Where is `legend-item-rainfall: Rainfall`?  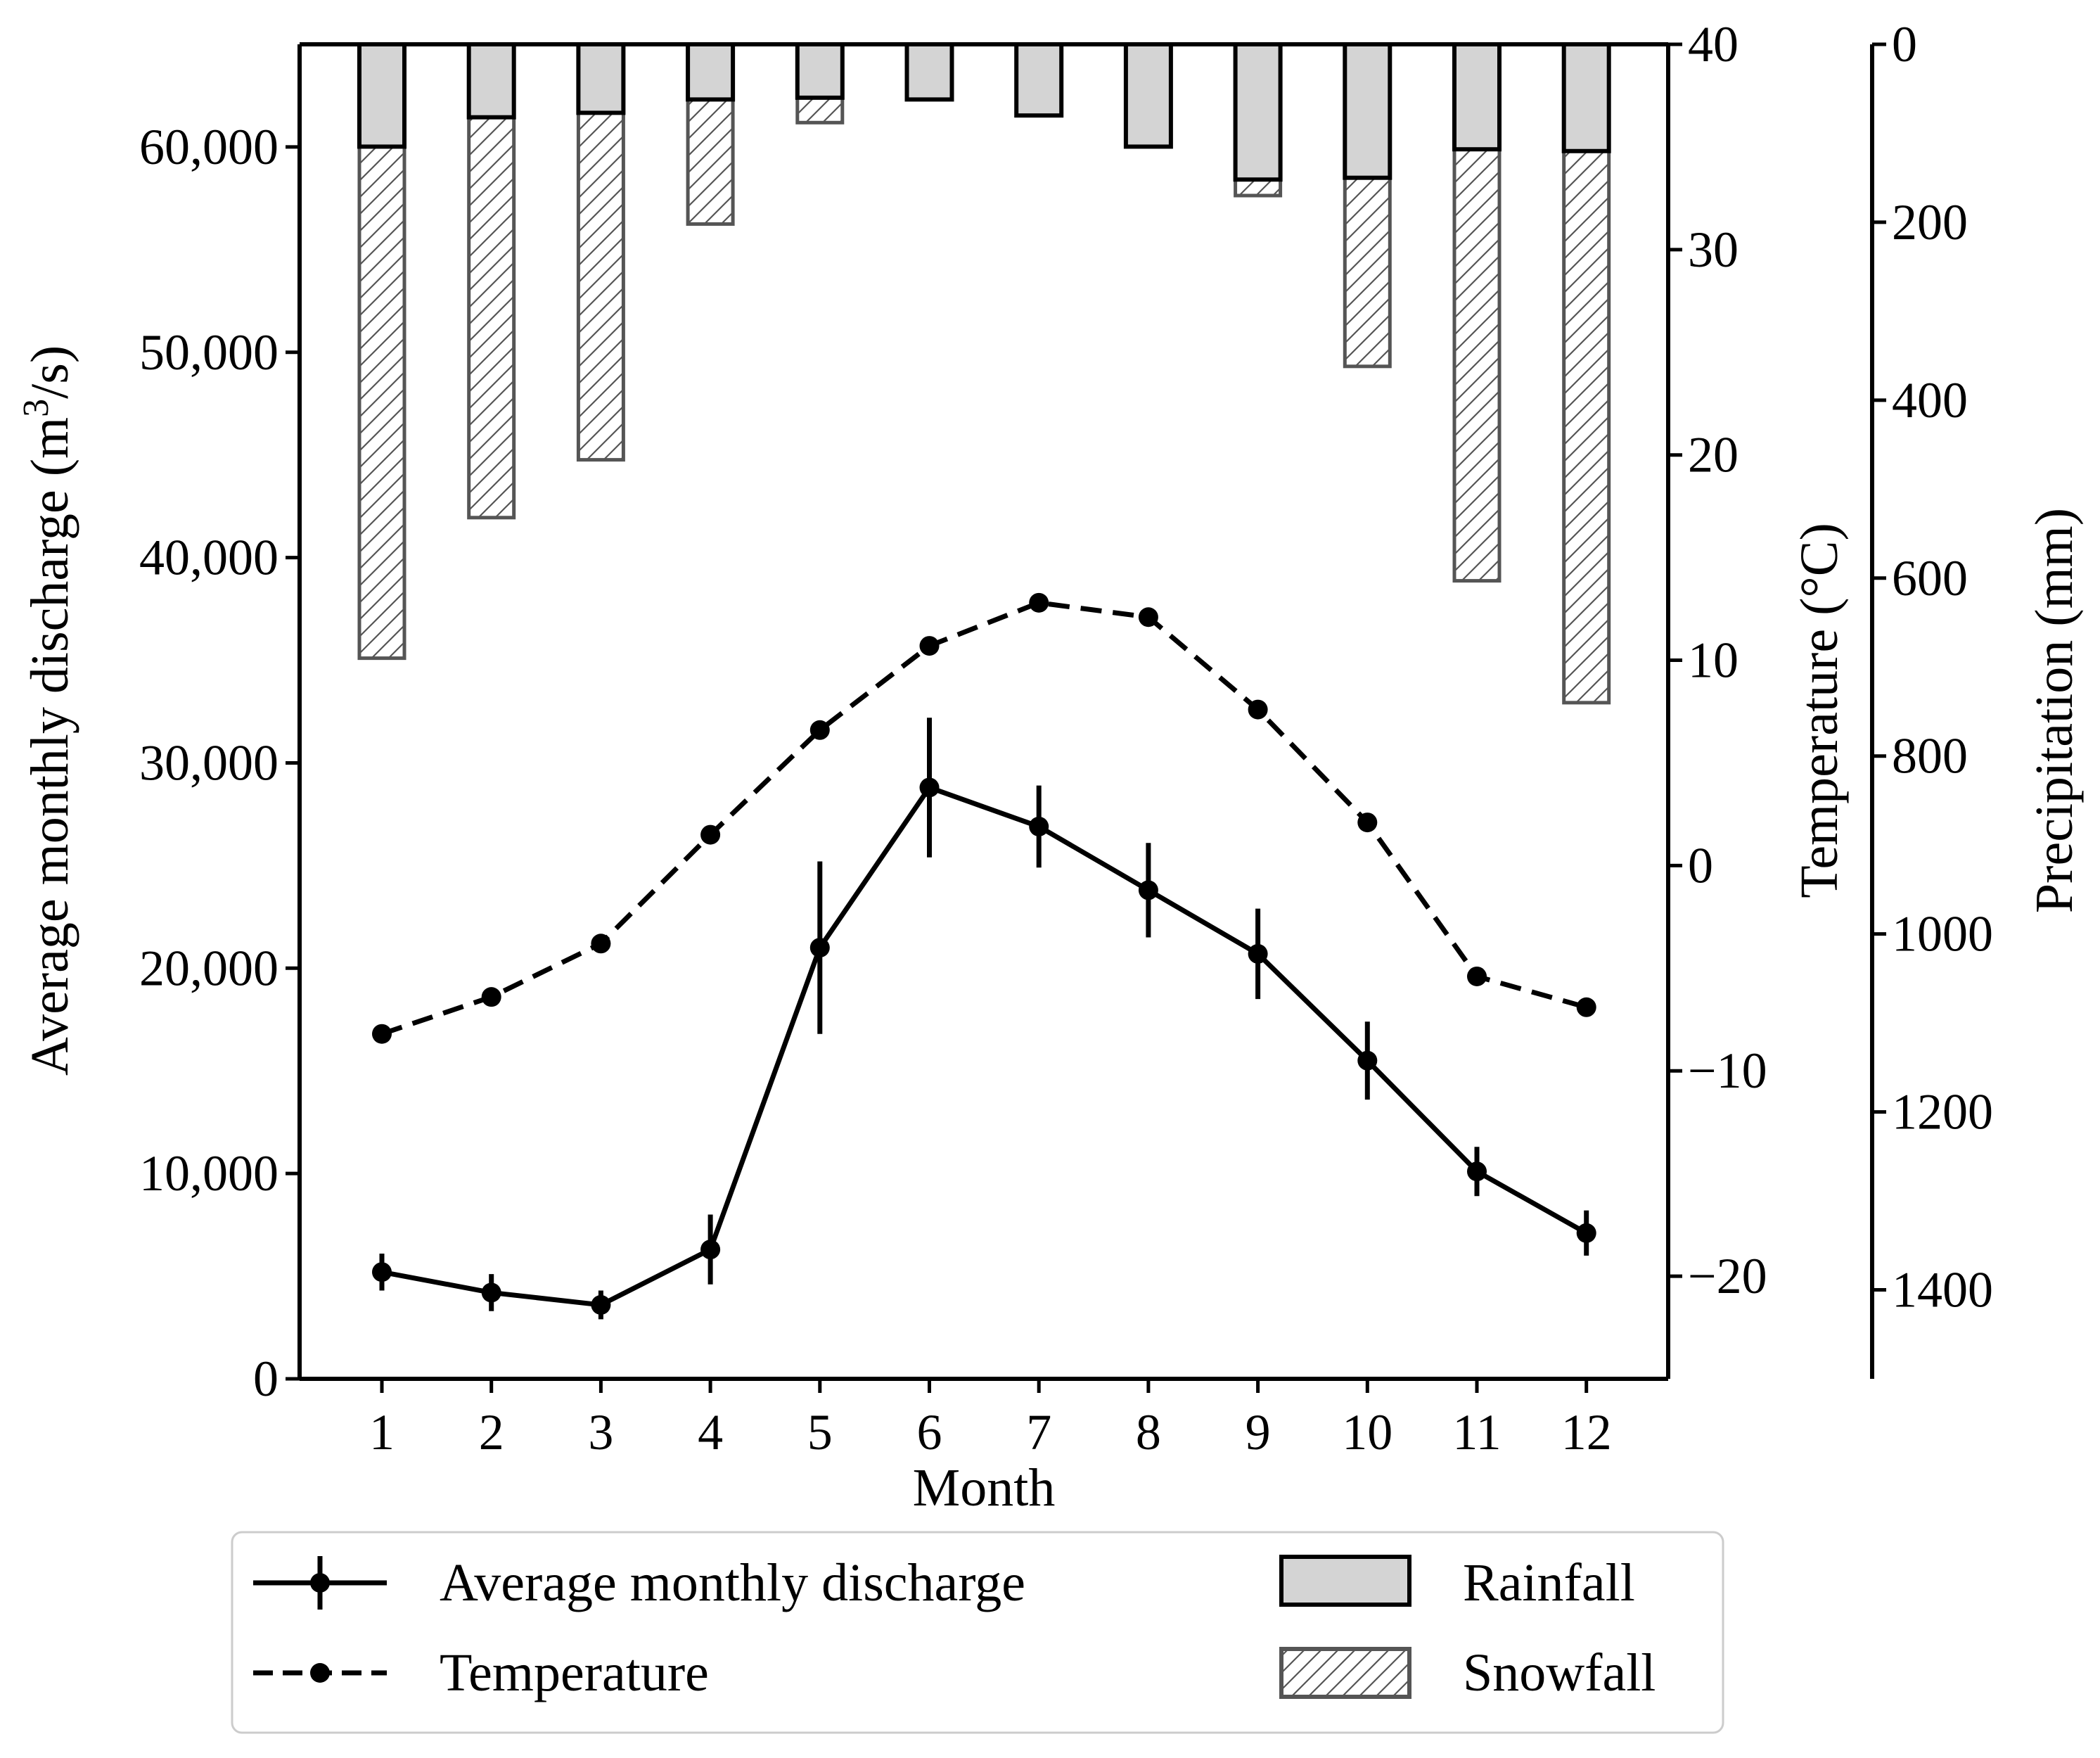
legend-item-rainfall: Rainfall is located at coordinates (1457, 1582).